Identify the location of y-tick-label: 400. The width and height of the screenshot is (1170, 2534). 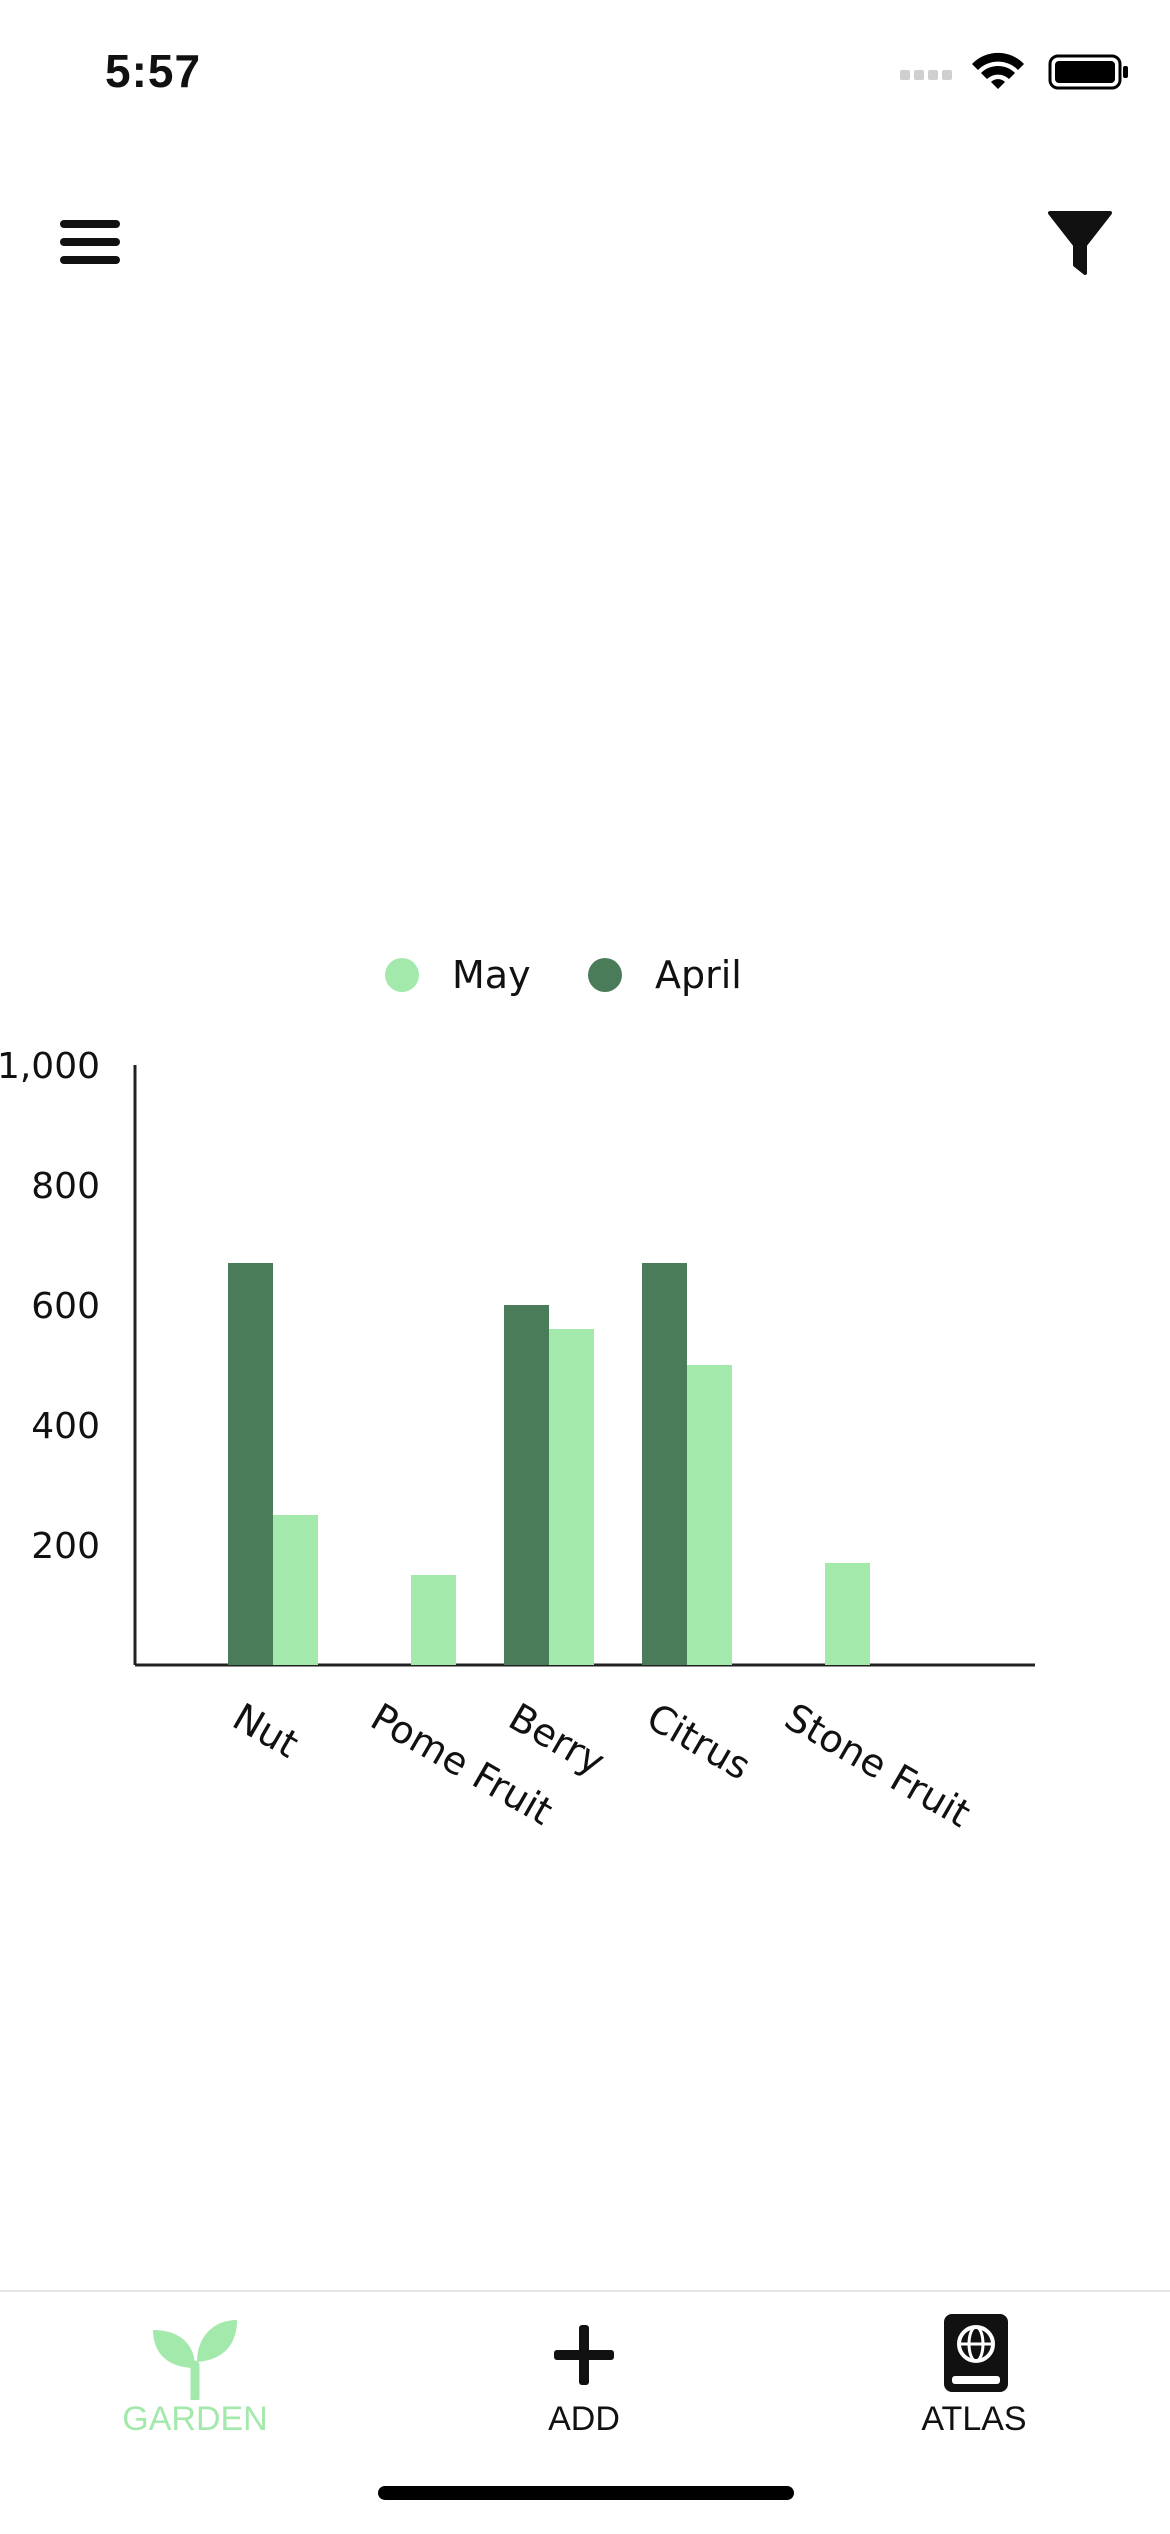
(65, 1426).